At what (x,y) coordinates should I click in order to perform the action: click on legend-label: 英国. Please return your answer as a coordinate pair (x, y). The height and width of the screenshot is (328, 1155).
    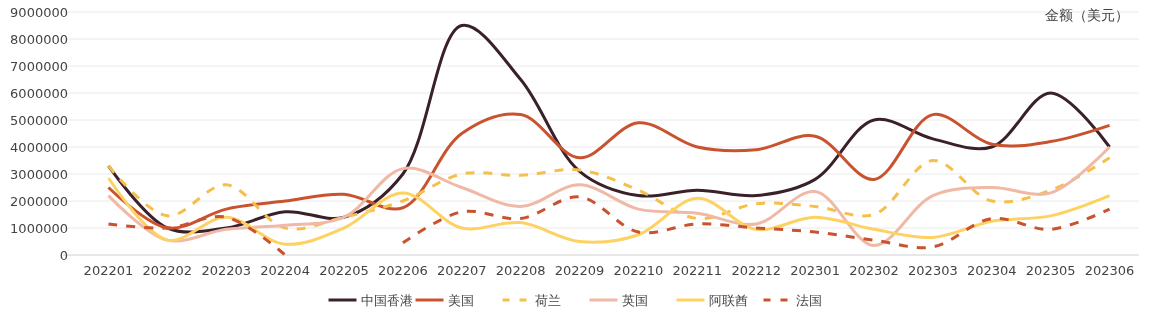
    Looking at the image, I should click on (634, 300).